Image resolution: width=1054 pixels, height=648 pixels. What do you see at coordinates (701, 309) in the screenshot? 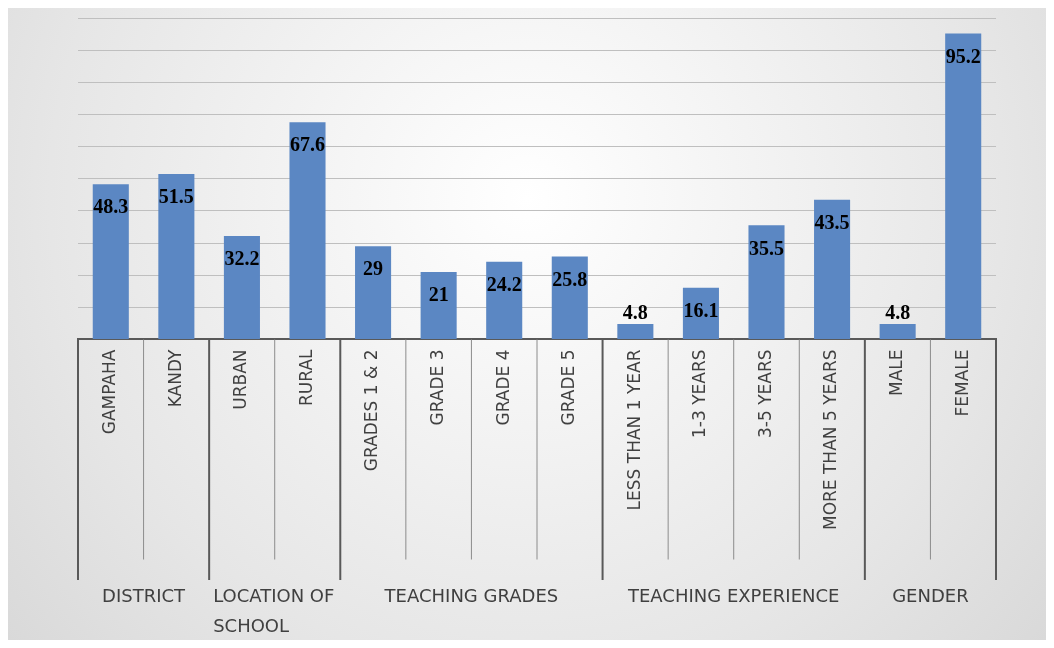
I see `data-label: 16.1` at bounding box center [701, 309].